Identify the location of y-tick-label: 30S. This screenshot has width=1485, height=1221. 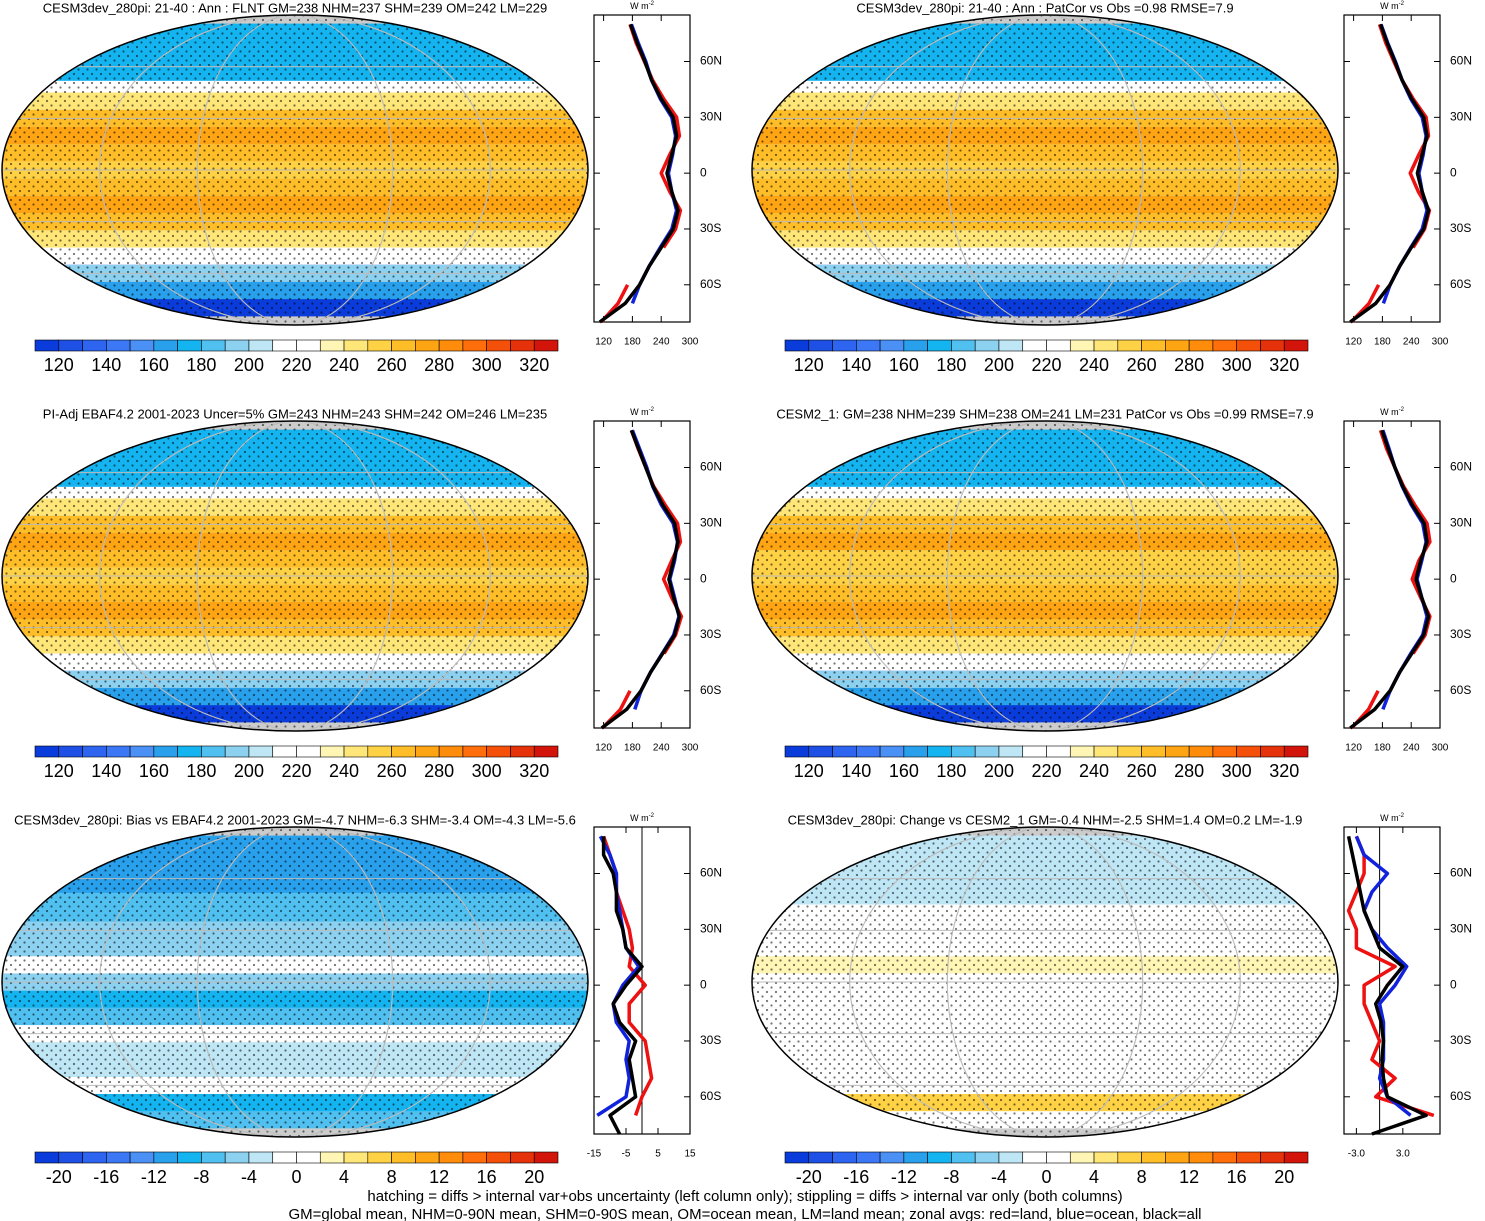
(1460, 228).